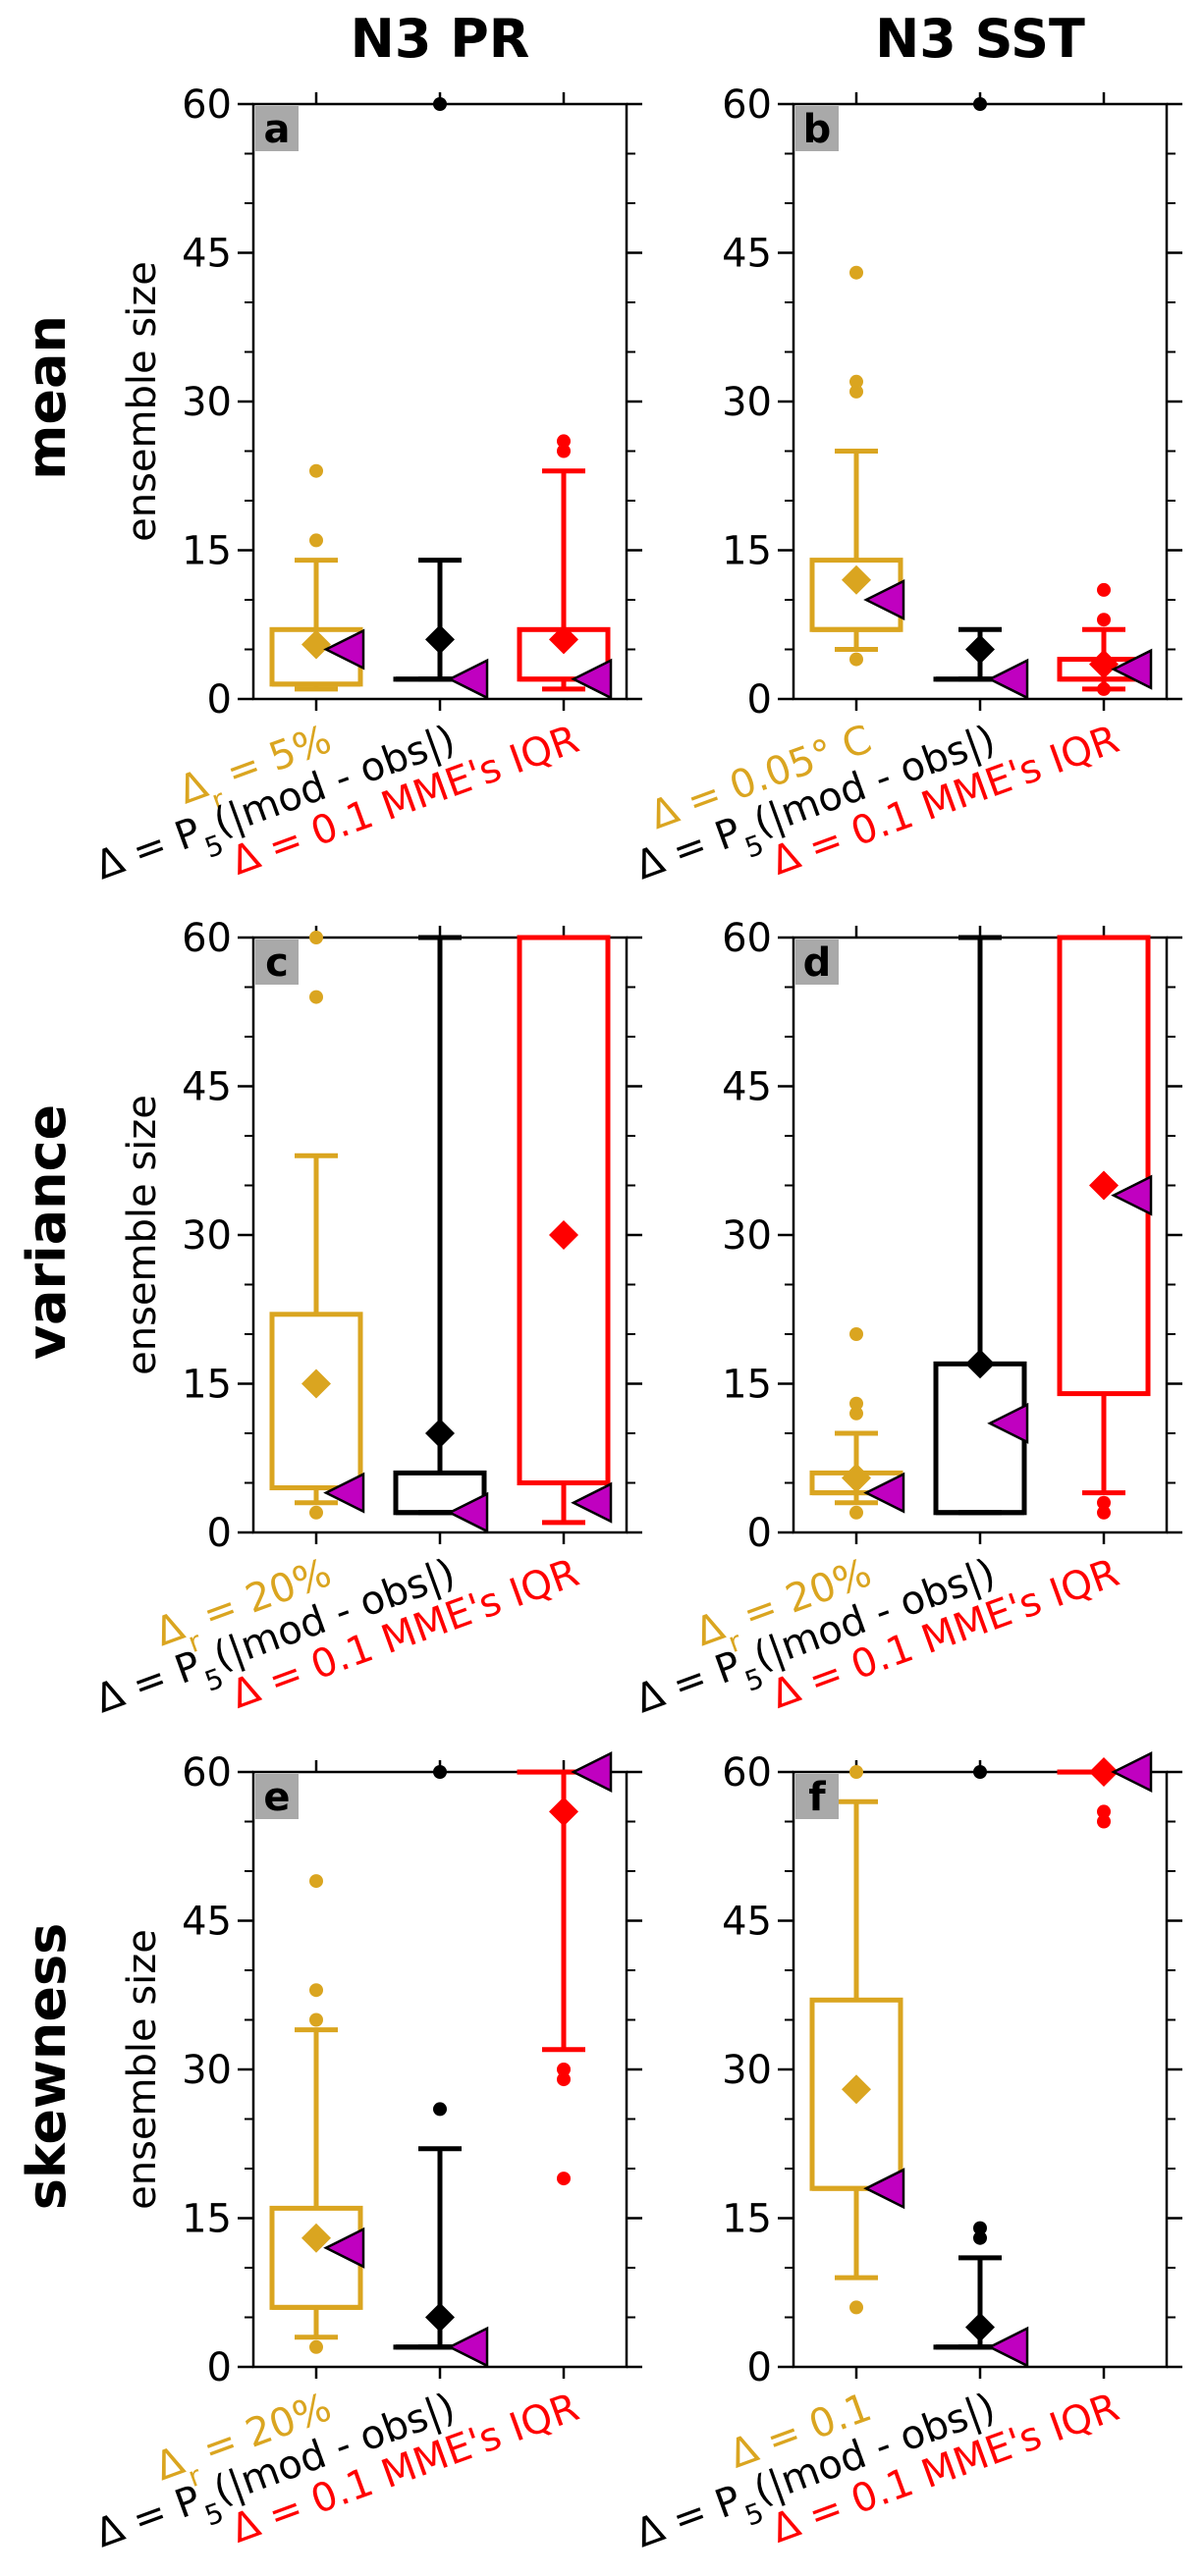  I want to click on panel-label: d, so click(817, 963).